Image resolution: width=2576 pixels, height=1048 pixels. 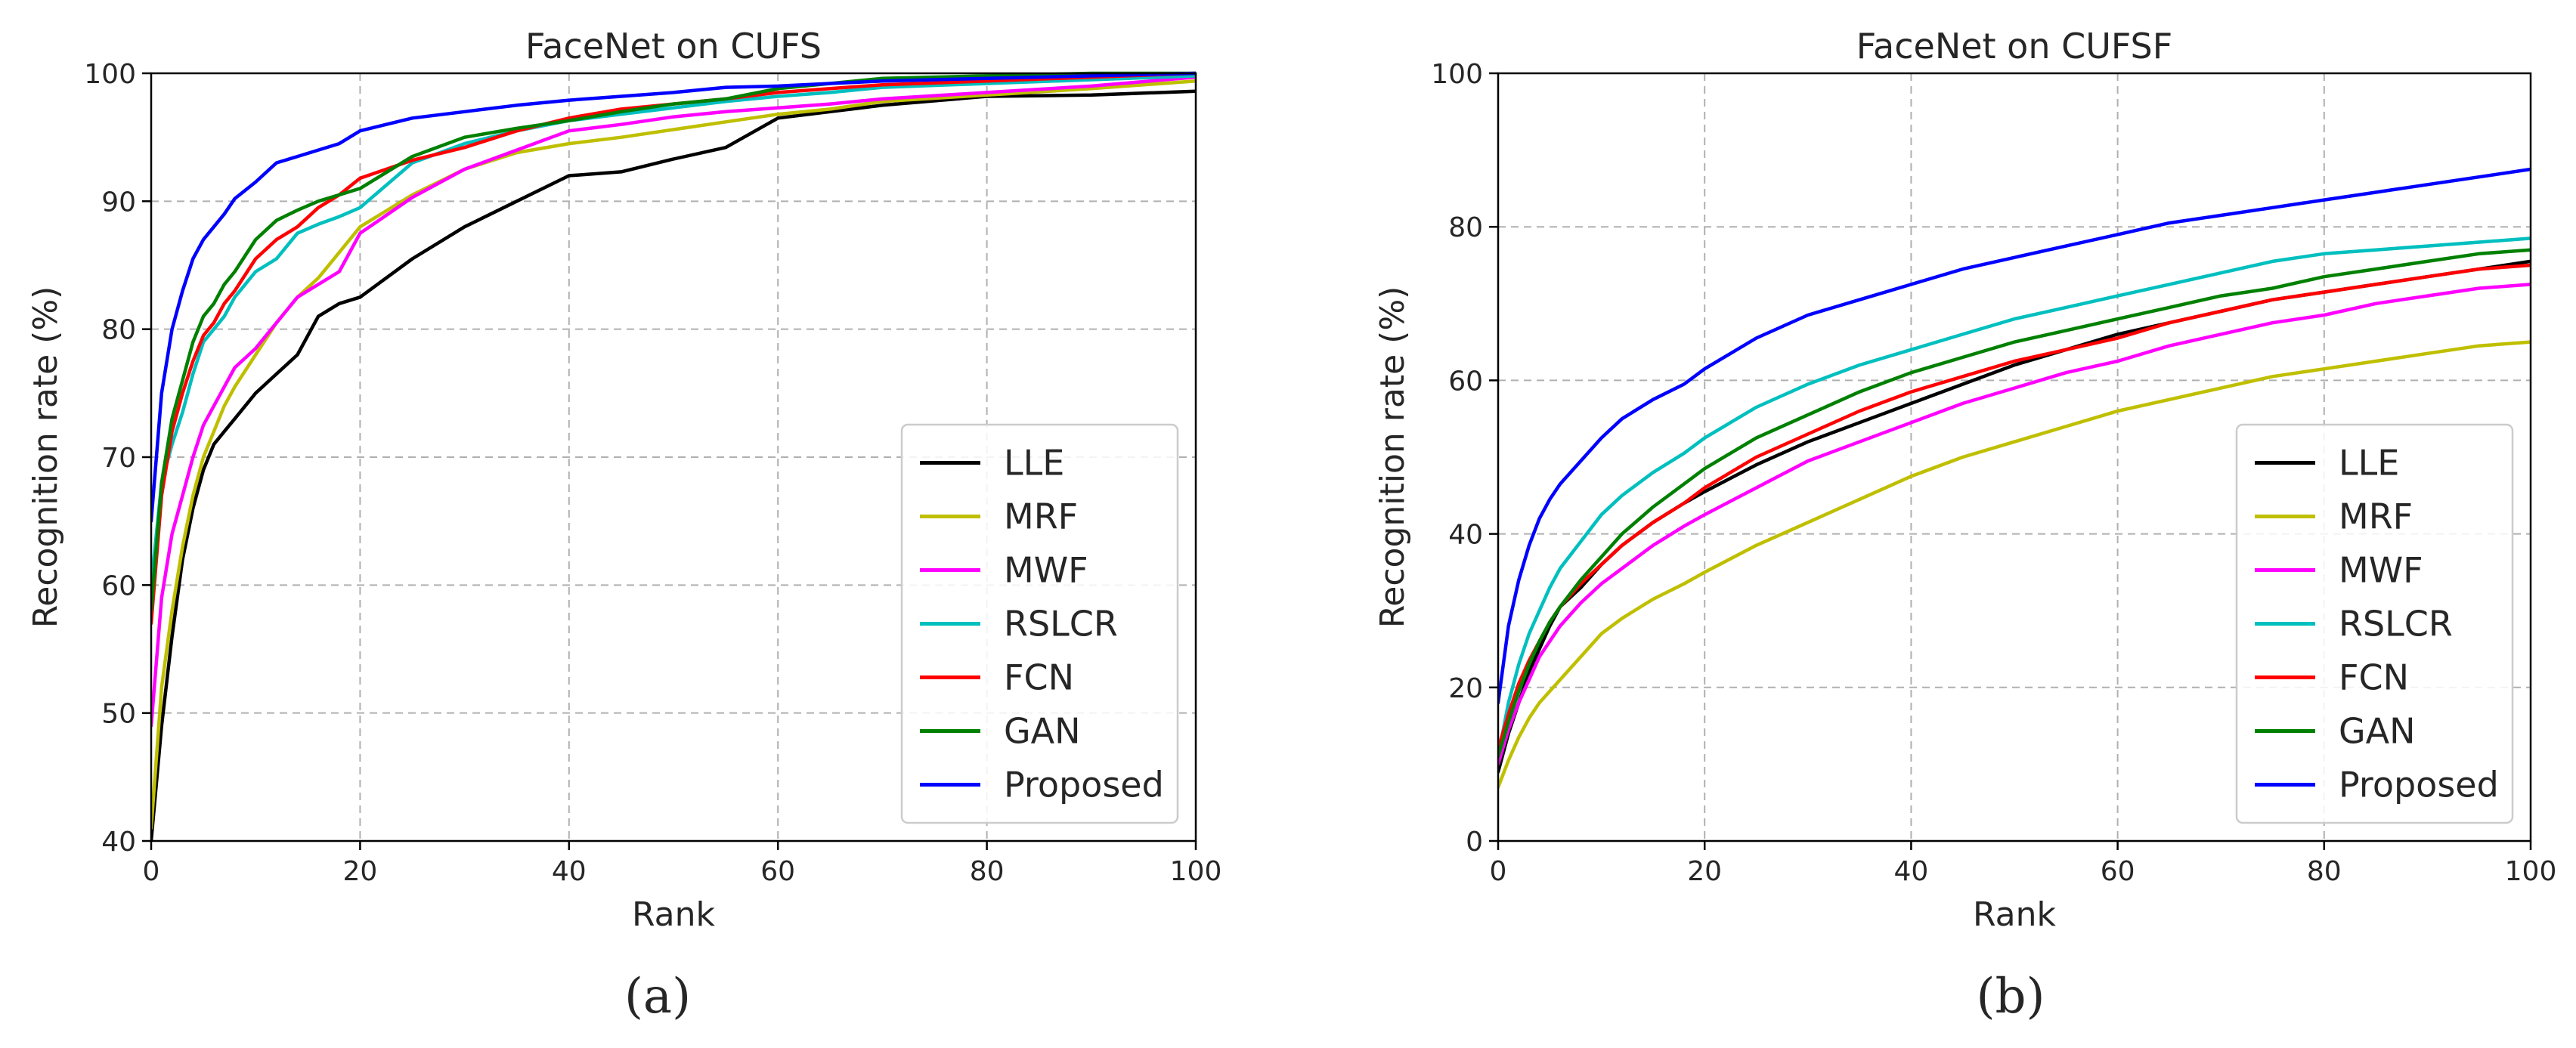 What do you see at coordinates (673, 46) in the screenshot?
I see `chart-1-title: FaceNet on CUFS` at bounding box center [673, 46].